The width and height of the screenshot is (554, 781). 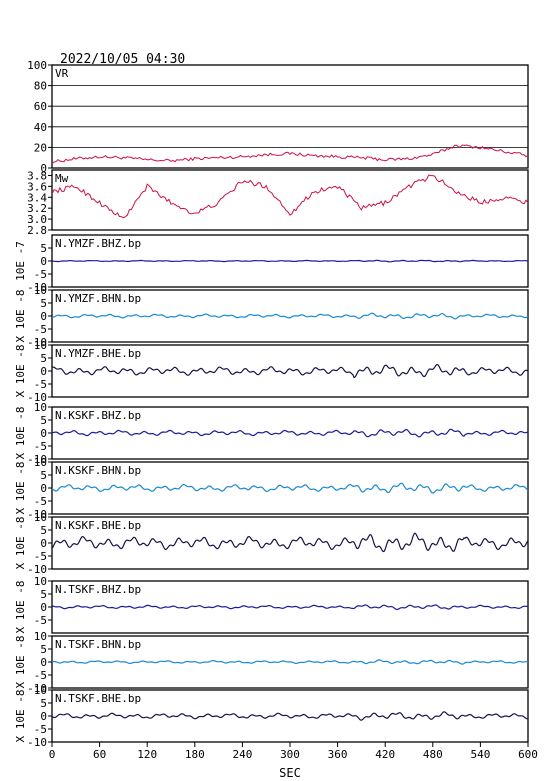 What do you see at coordinates (37, 208) in the screenshot?
I see `y-tick-label: 3.2` at bounding box center [37, 208].